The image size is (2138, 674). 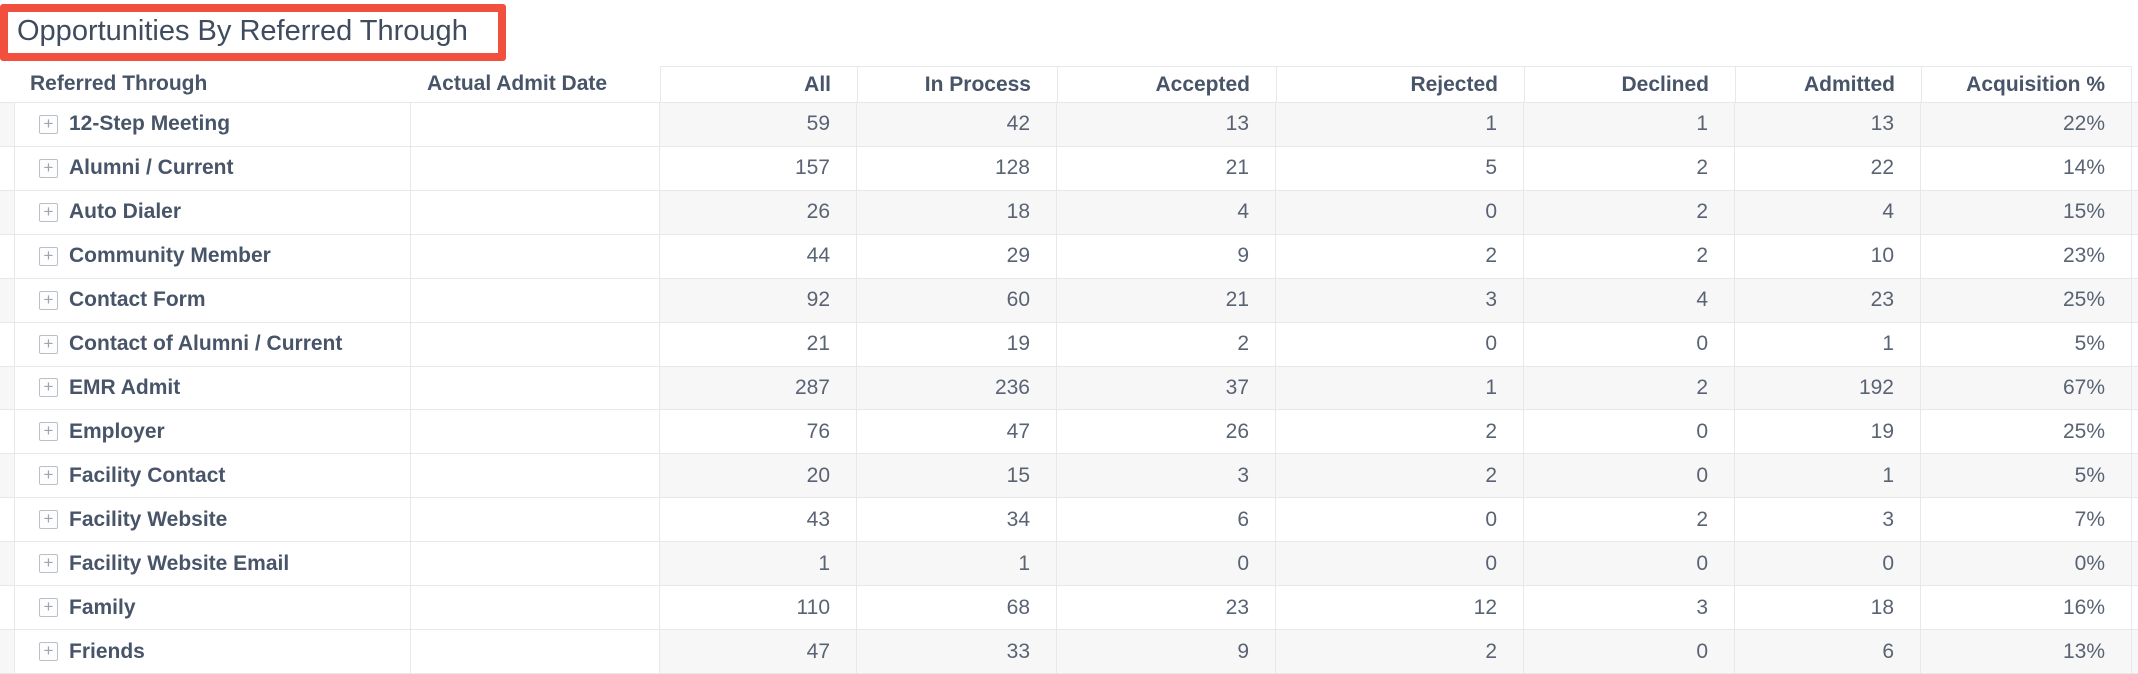 I want to click on row-label: Community Member, so click(x=170, y=256).